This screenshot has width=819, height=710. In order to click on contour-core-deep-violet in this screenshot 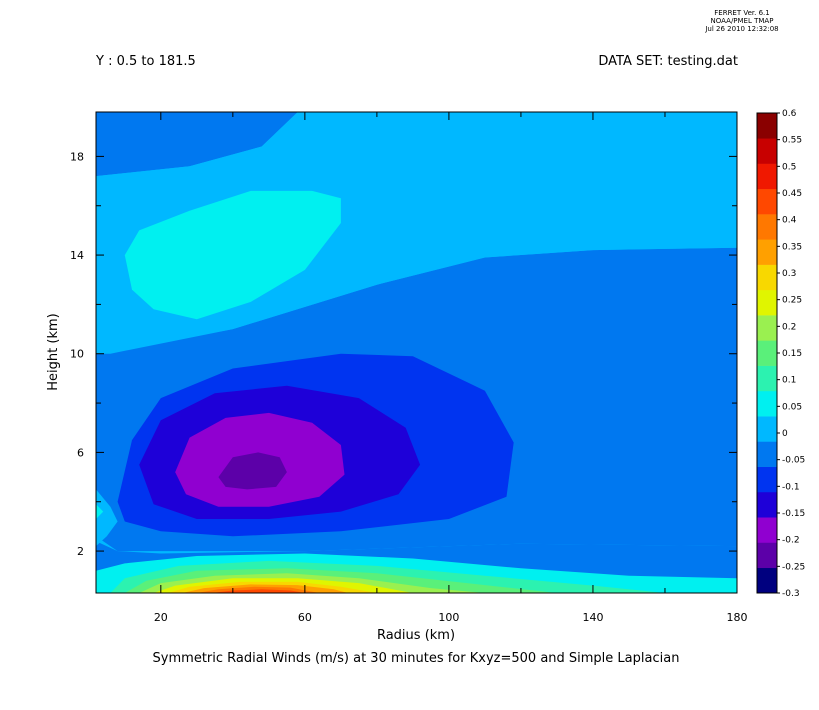, I will do `click(252, 471)`.